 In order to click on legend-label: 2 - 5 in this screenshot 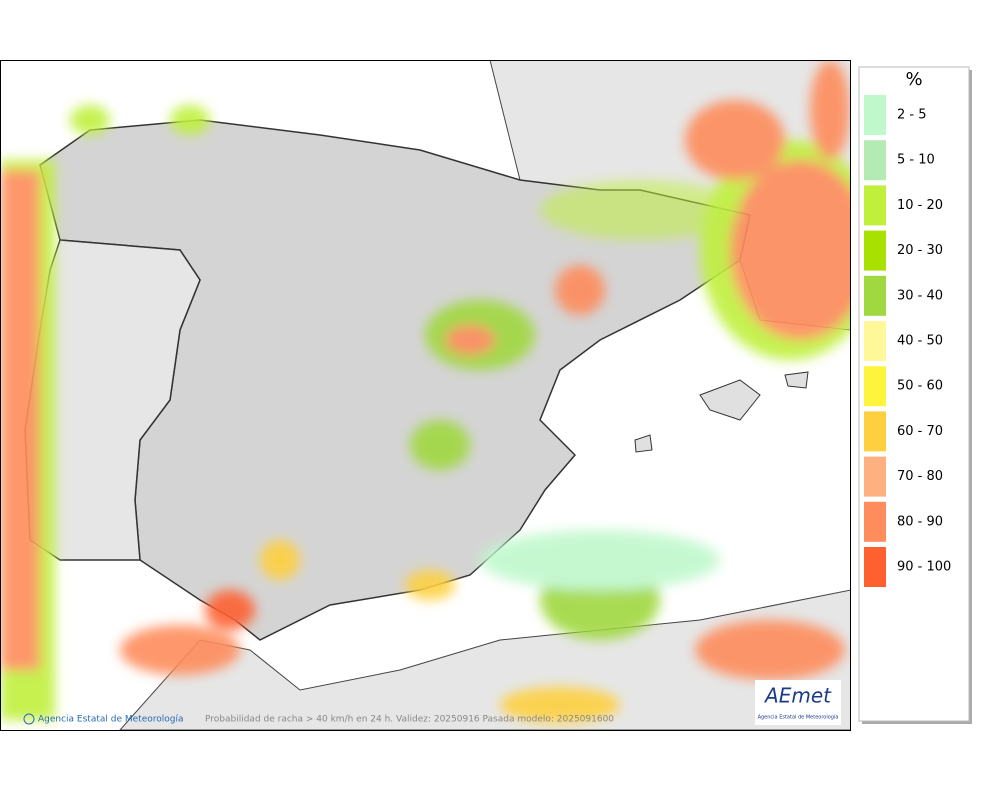, I will do `click(912, 115)`.